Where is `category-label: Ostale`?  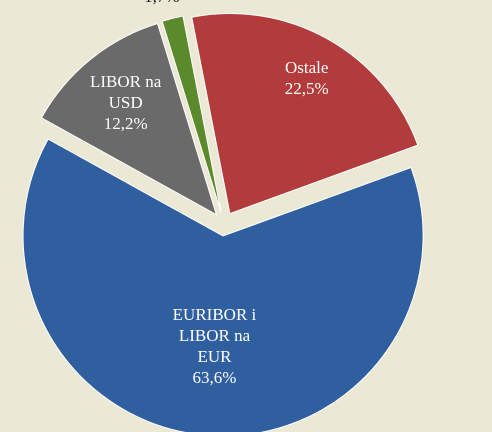
category-label: Ostale is located at coordinates (307, 67).